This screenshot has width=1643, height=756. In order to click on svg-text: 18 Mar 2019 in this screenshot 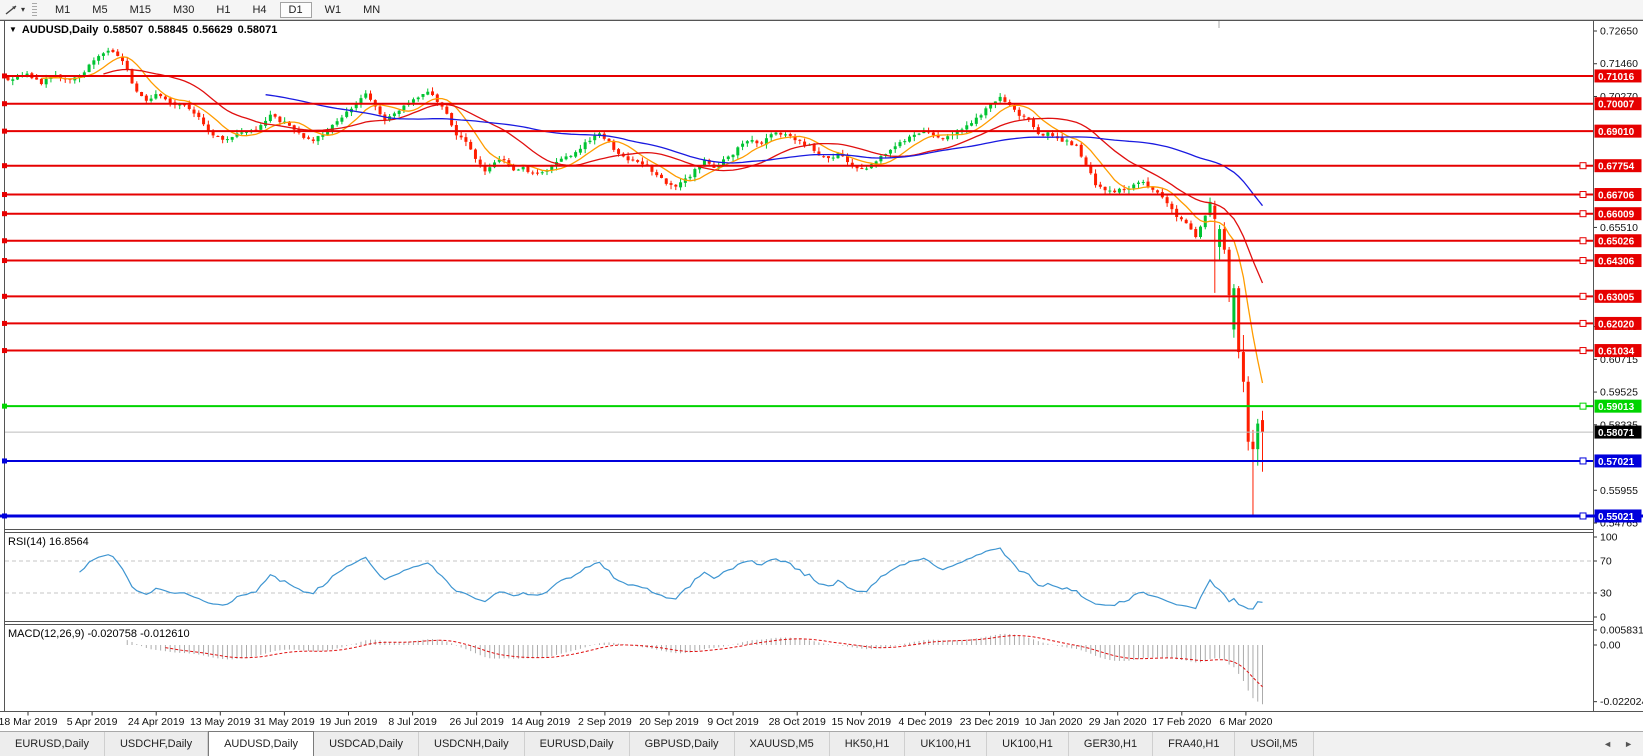, I will do `click(29, 722)`.